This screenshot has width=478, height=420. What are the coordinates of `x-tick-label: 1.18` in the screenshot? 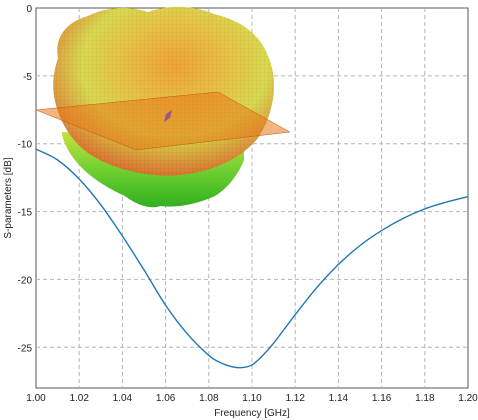 It's located at (425, 398).